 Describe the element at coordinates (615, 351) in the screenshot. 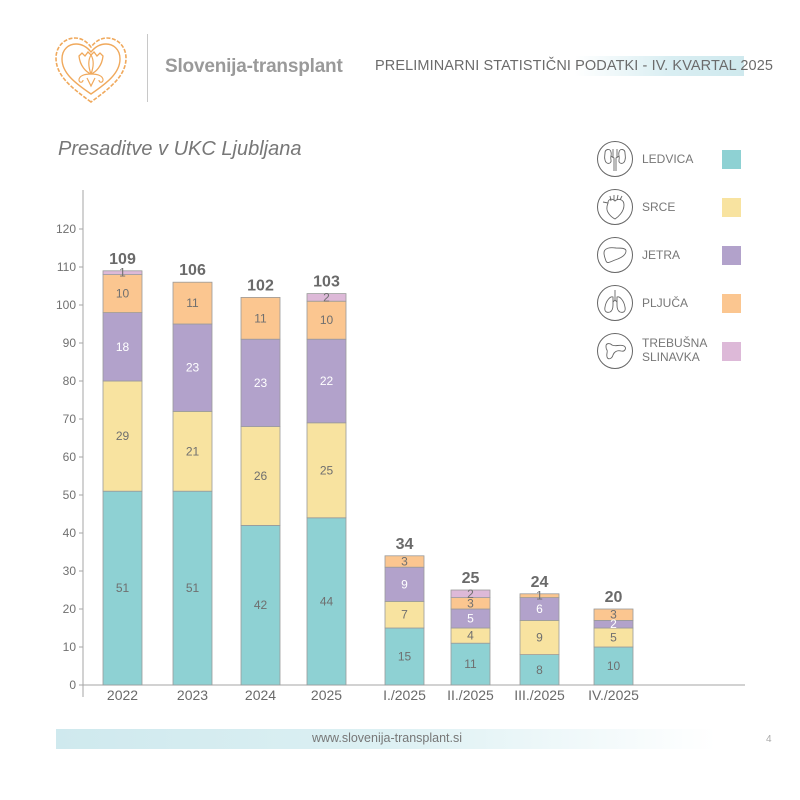

I see `pancreas-icon` at that location.